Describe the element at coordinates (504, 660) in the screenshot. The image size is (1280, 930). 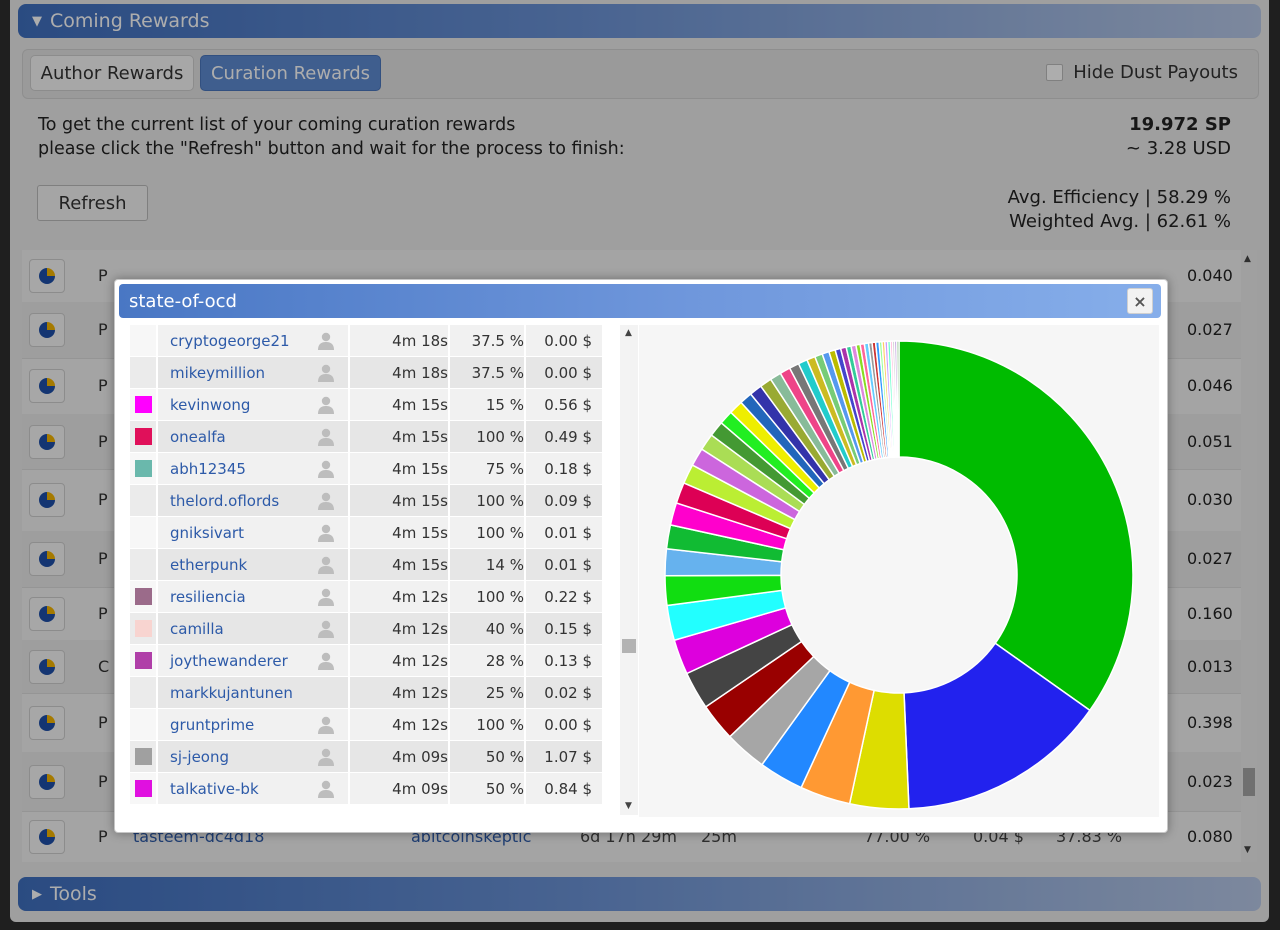
I see `vote-percent: 28 %` at that location.